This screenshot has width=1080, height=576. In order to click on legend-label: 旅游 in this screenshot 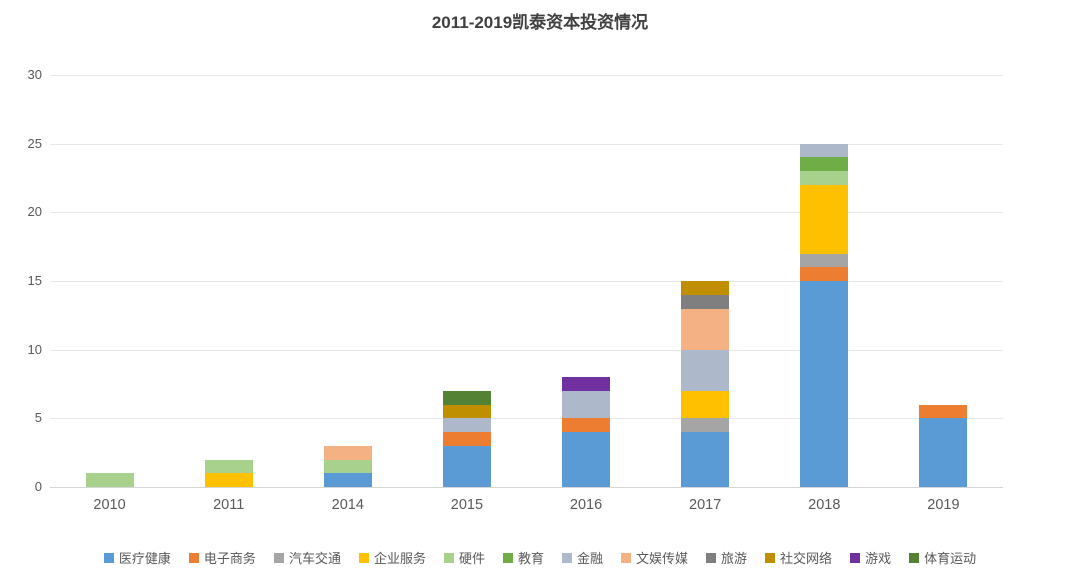, I will do `click(734, 558)`.